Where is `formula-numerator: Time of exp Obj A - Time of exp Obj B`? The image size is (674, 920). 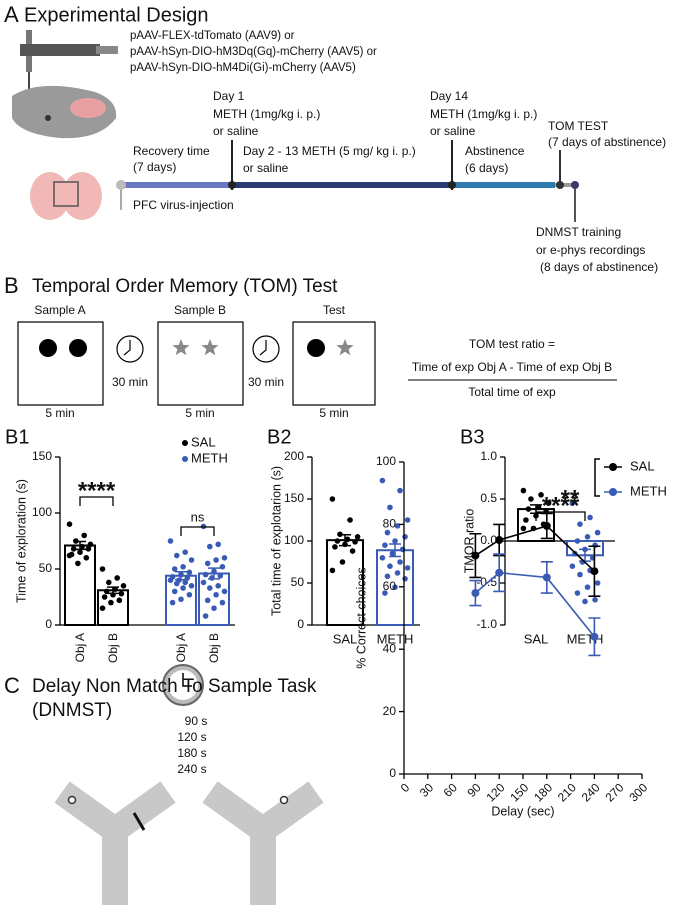 formula-numerator: Time of exp Obj A - Time of exp Obj B is located at coordinates (512, 367).